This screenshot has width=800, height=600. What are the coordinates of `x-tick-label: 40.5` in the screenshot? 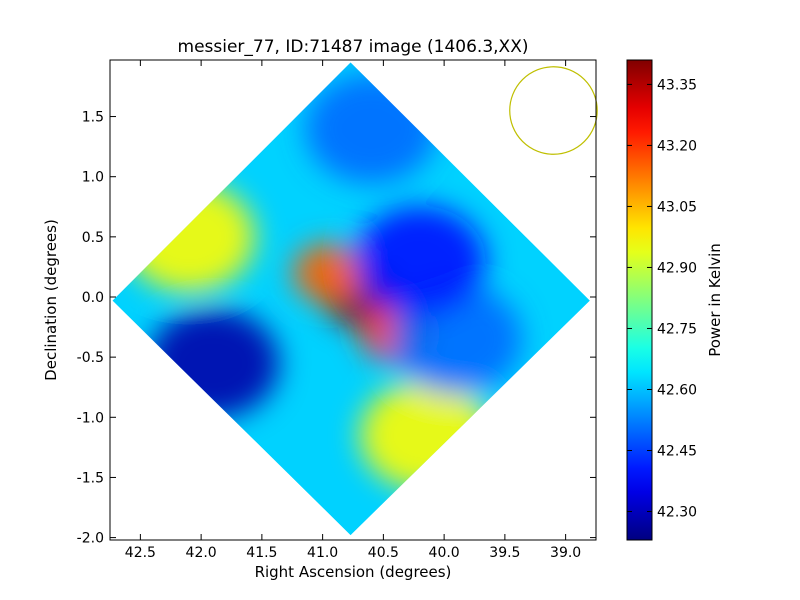 It's located at (383, 553).